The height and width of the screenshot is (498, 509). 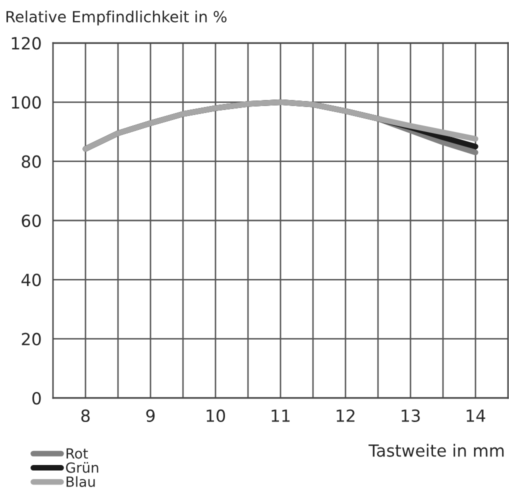 I want to click on x-tick-label: 8, so click(x=85, y=415).